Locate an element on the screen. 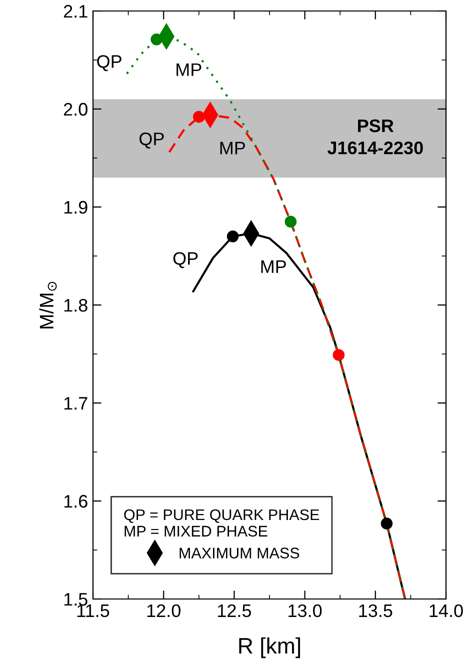  y-tick-label: 1.6 is located at coordinates (76, 501).